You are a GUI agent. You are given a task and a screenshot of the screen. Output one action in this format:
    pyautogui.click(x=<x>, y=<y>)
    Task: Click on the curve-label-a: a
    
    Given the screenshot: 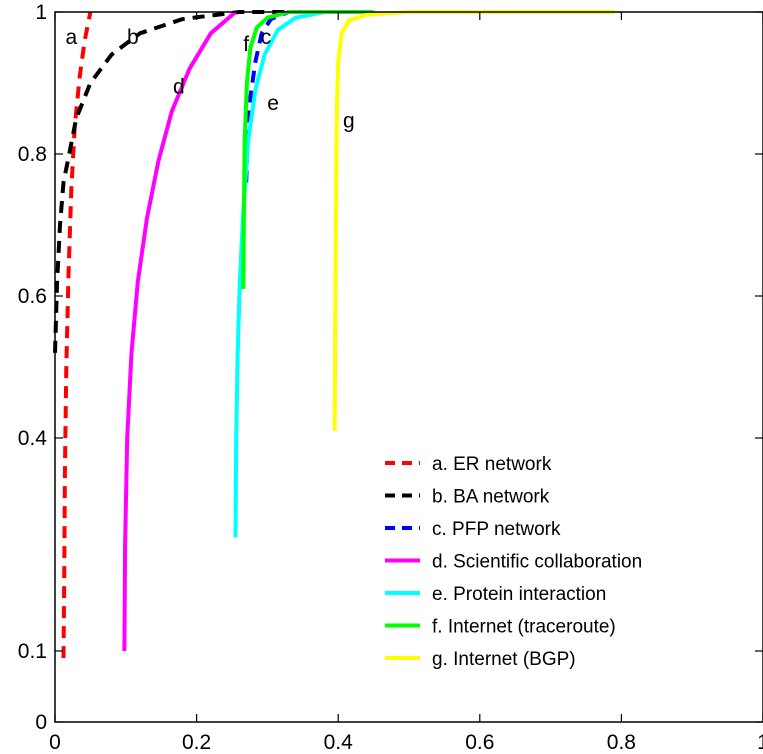 What is the action you would take?
    pyautogui.click(x=71, y=37)
    